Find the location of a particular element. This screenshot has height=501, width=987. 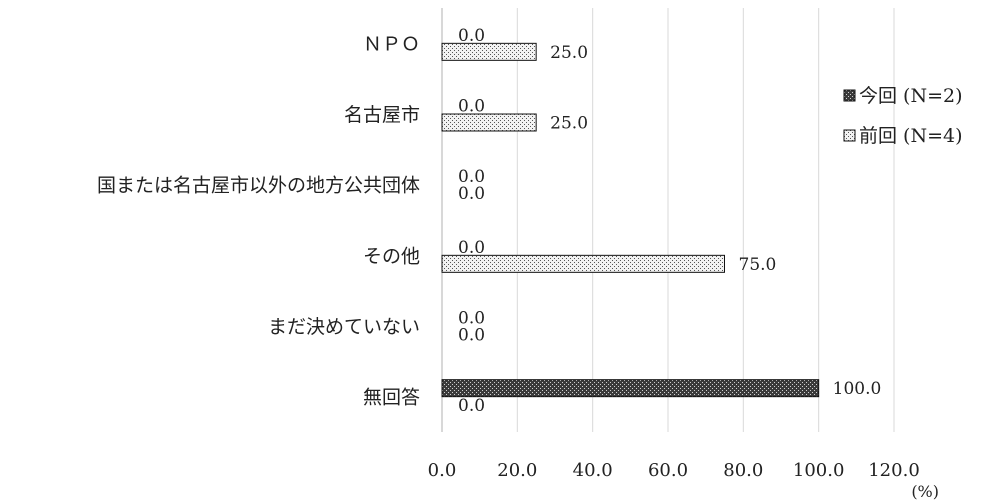

x-tick-label: 40.0 is located at coordinates (593, 470).